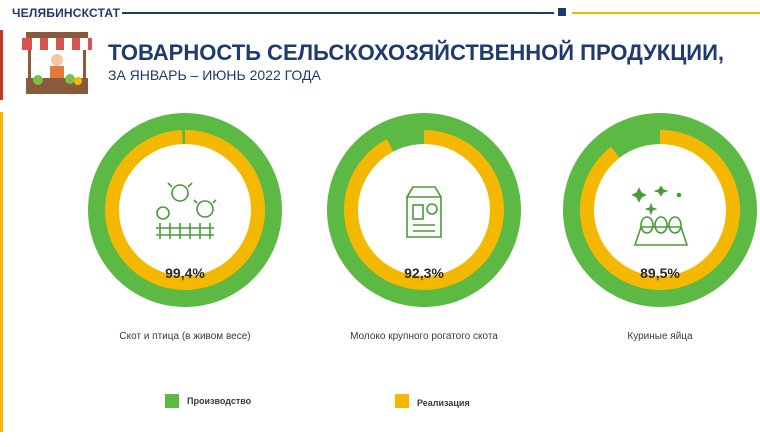 This screenshot has height=447, width=760. I want to click on page-subtitle: ЗА ЯНВАРЬ – ИЮНЬ 2022 ГОДА, so click(214, 75).